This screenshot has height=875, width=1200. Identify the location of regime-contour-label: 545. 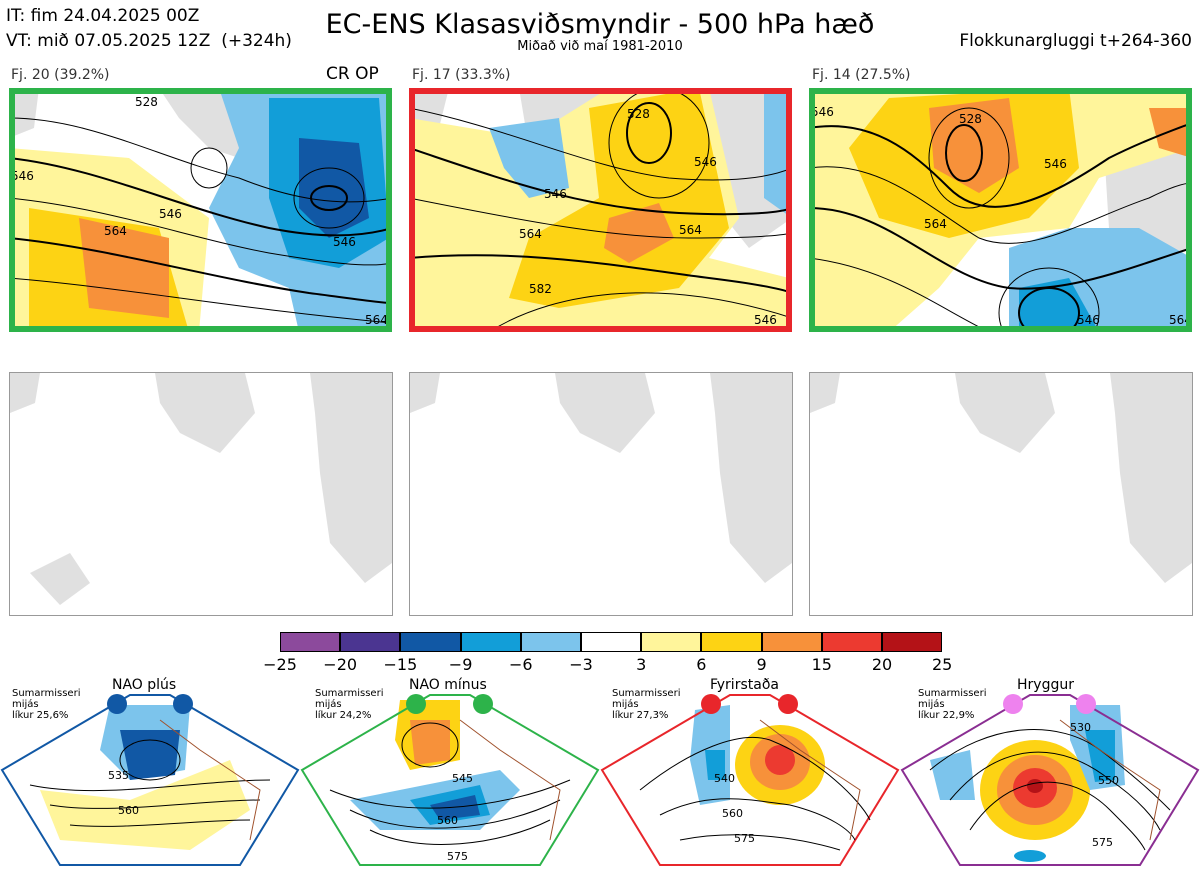
(462, 778).